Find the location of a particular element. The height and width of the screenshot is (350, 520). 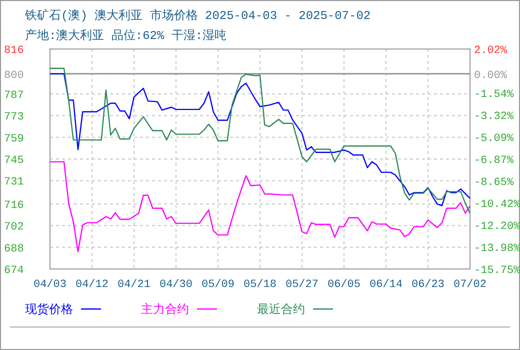

y-tick-label: 787 is located at coordinates (14, 96).